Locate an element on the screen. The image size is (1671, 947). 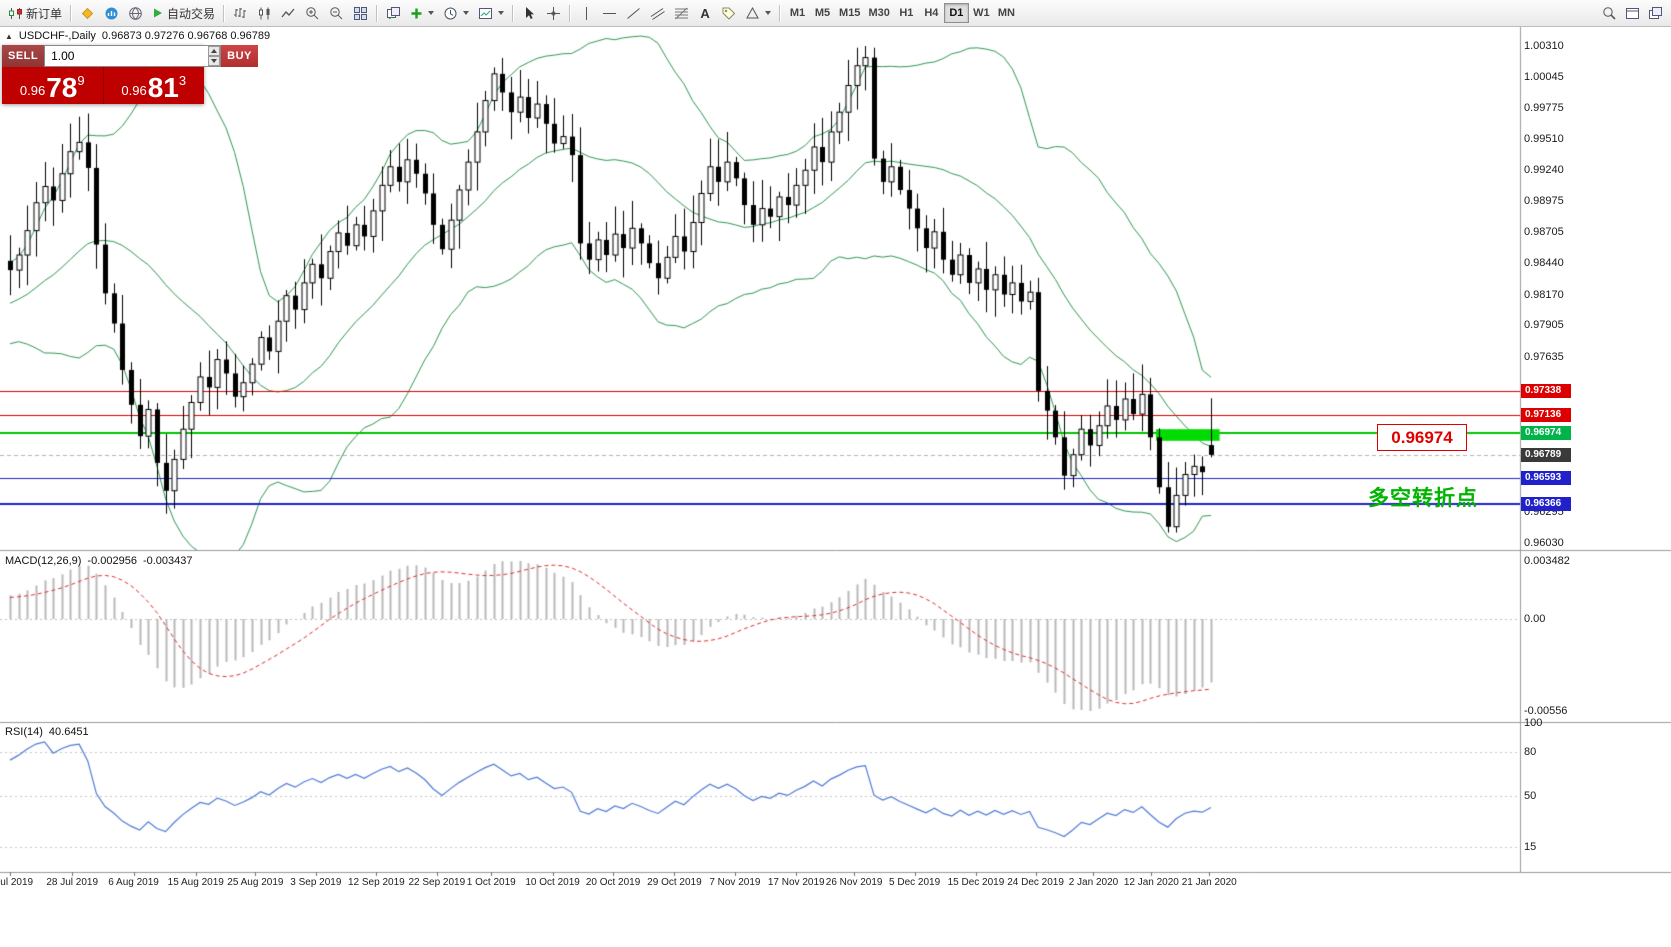
shapes-tool-button is located at coordinates (758, 13).